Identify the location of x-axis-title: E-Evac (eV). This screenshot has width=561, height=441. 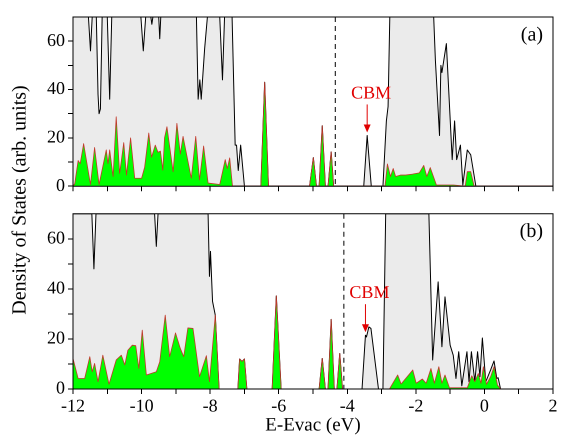
(313, 425).